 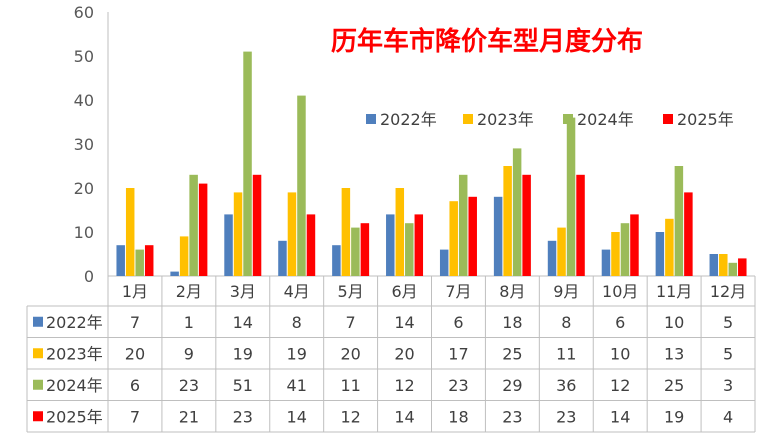 What do you see at coordinates (351, 291) in the screenshot?
I see `x-tick-label: 5月` at bounding box center [351, 291].